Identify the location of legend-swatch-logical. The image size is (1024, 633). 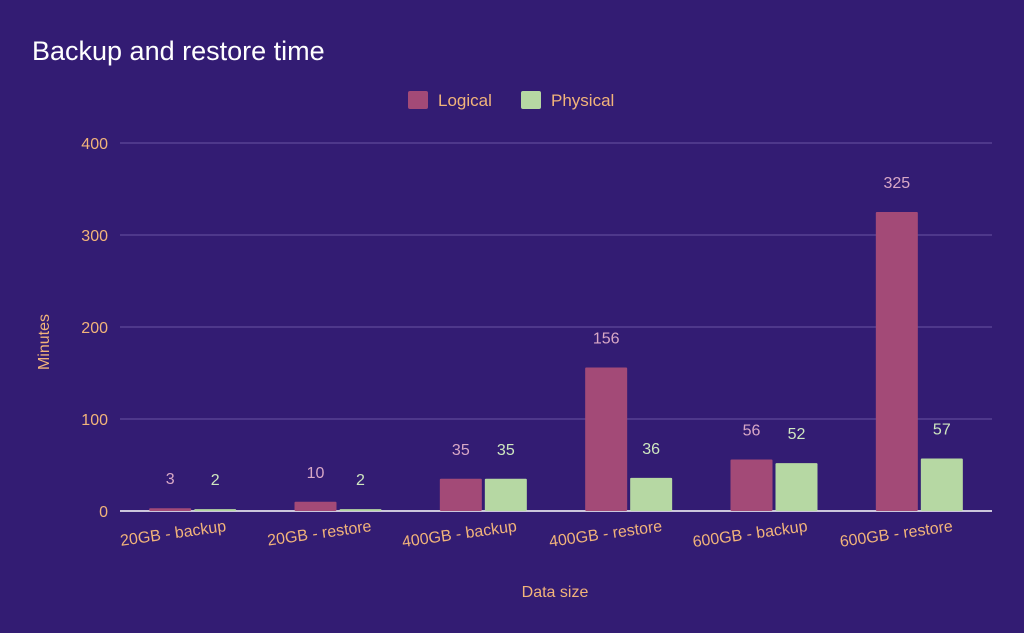
(418, 100).